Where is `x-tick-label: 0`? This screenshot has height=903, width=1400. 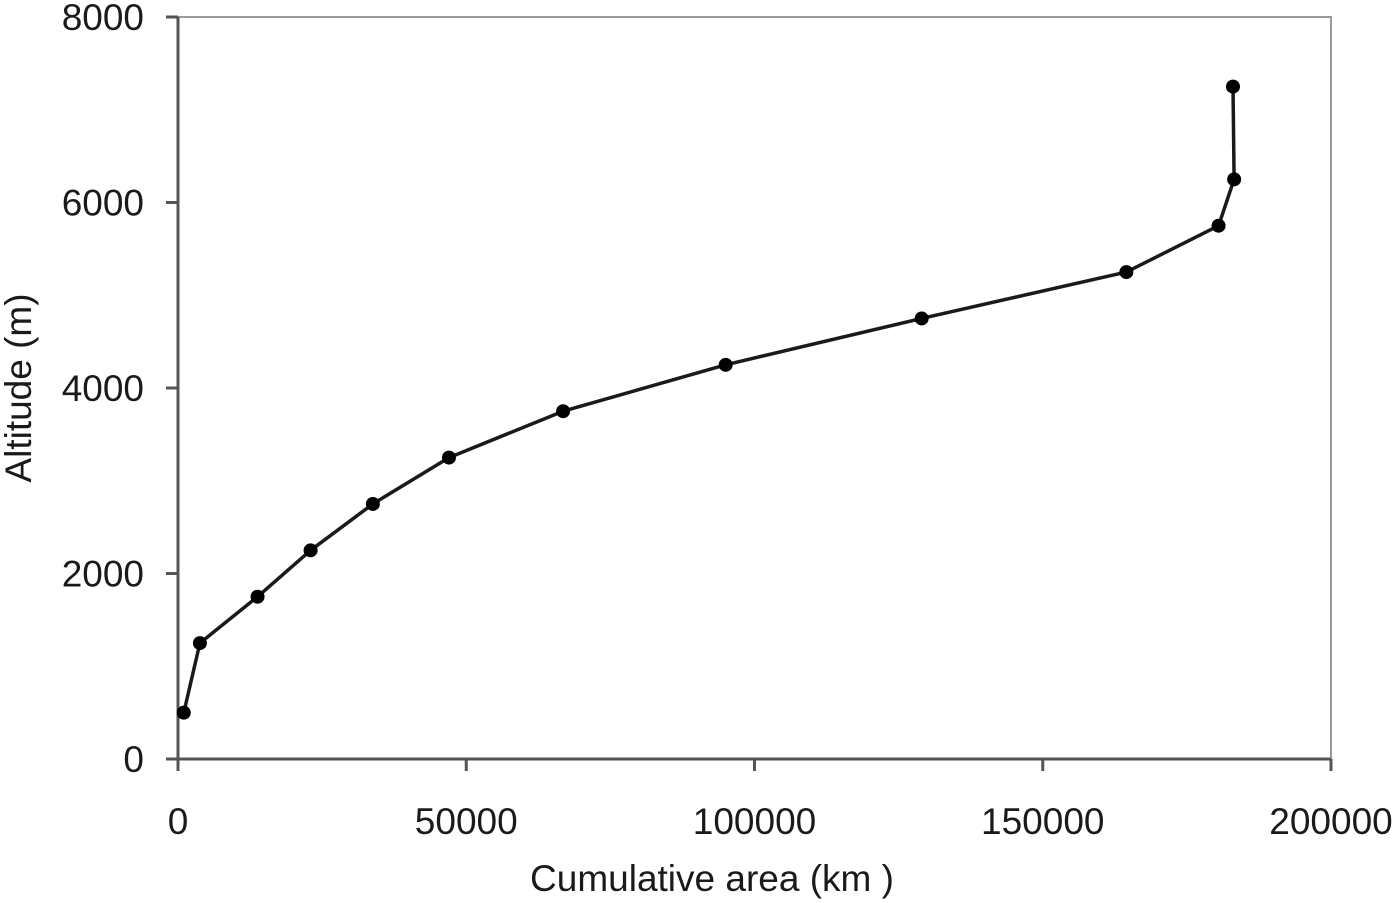
x-tick-label: 0 is located at coordinates (178, 821).